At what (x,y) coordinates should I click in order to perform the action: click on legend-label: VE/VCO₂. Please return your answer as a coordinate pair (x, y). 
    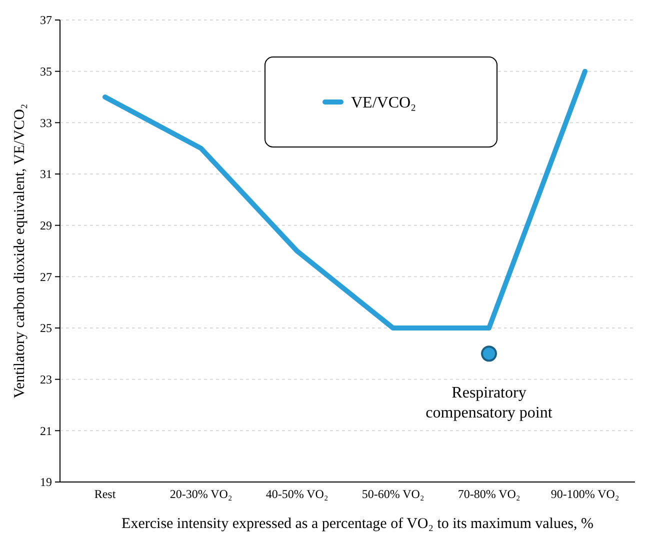
    Looking at the image, I should click on (383, 103).